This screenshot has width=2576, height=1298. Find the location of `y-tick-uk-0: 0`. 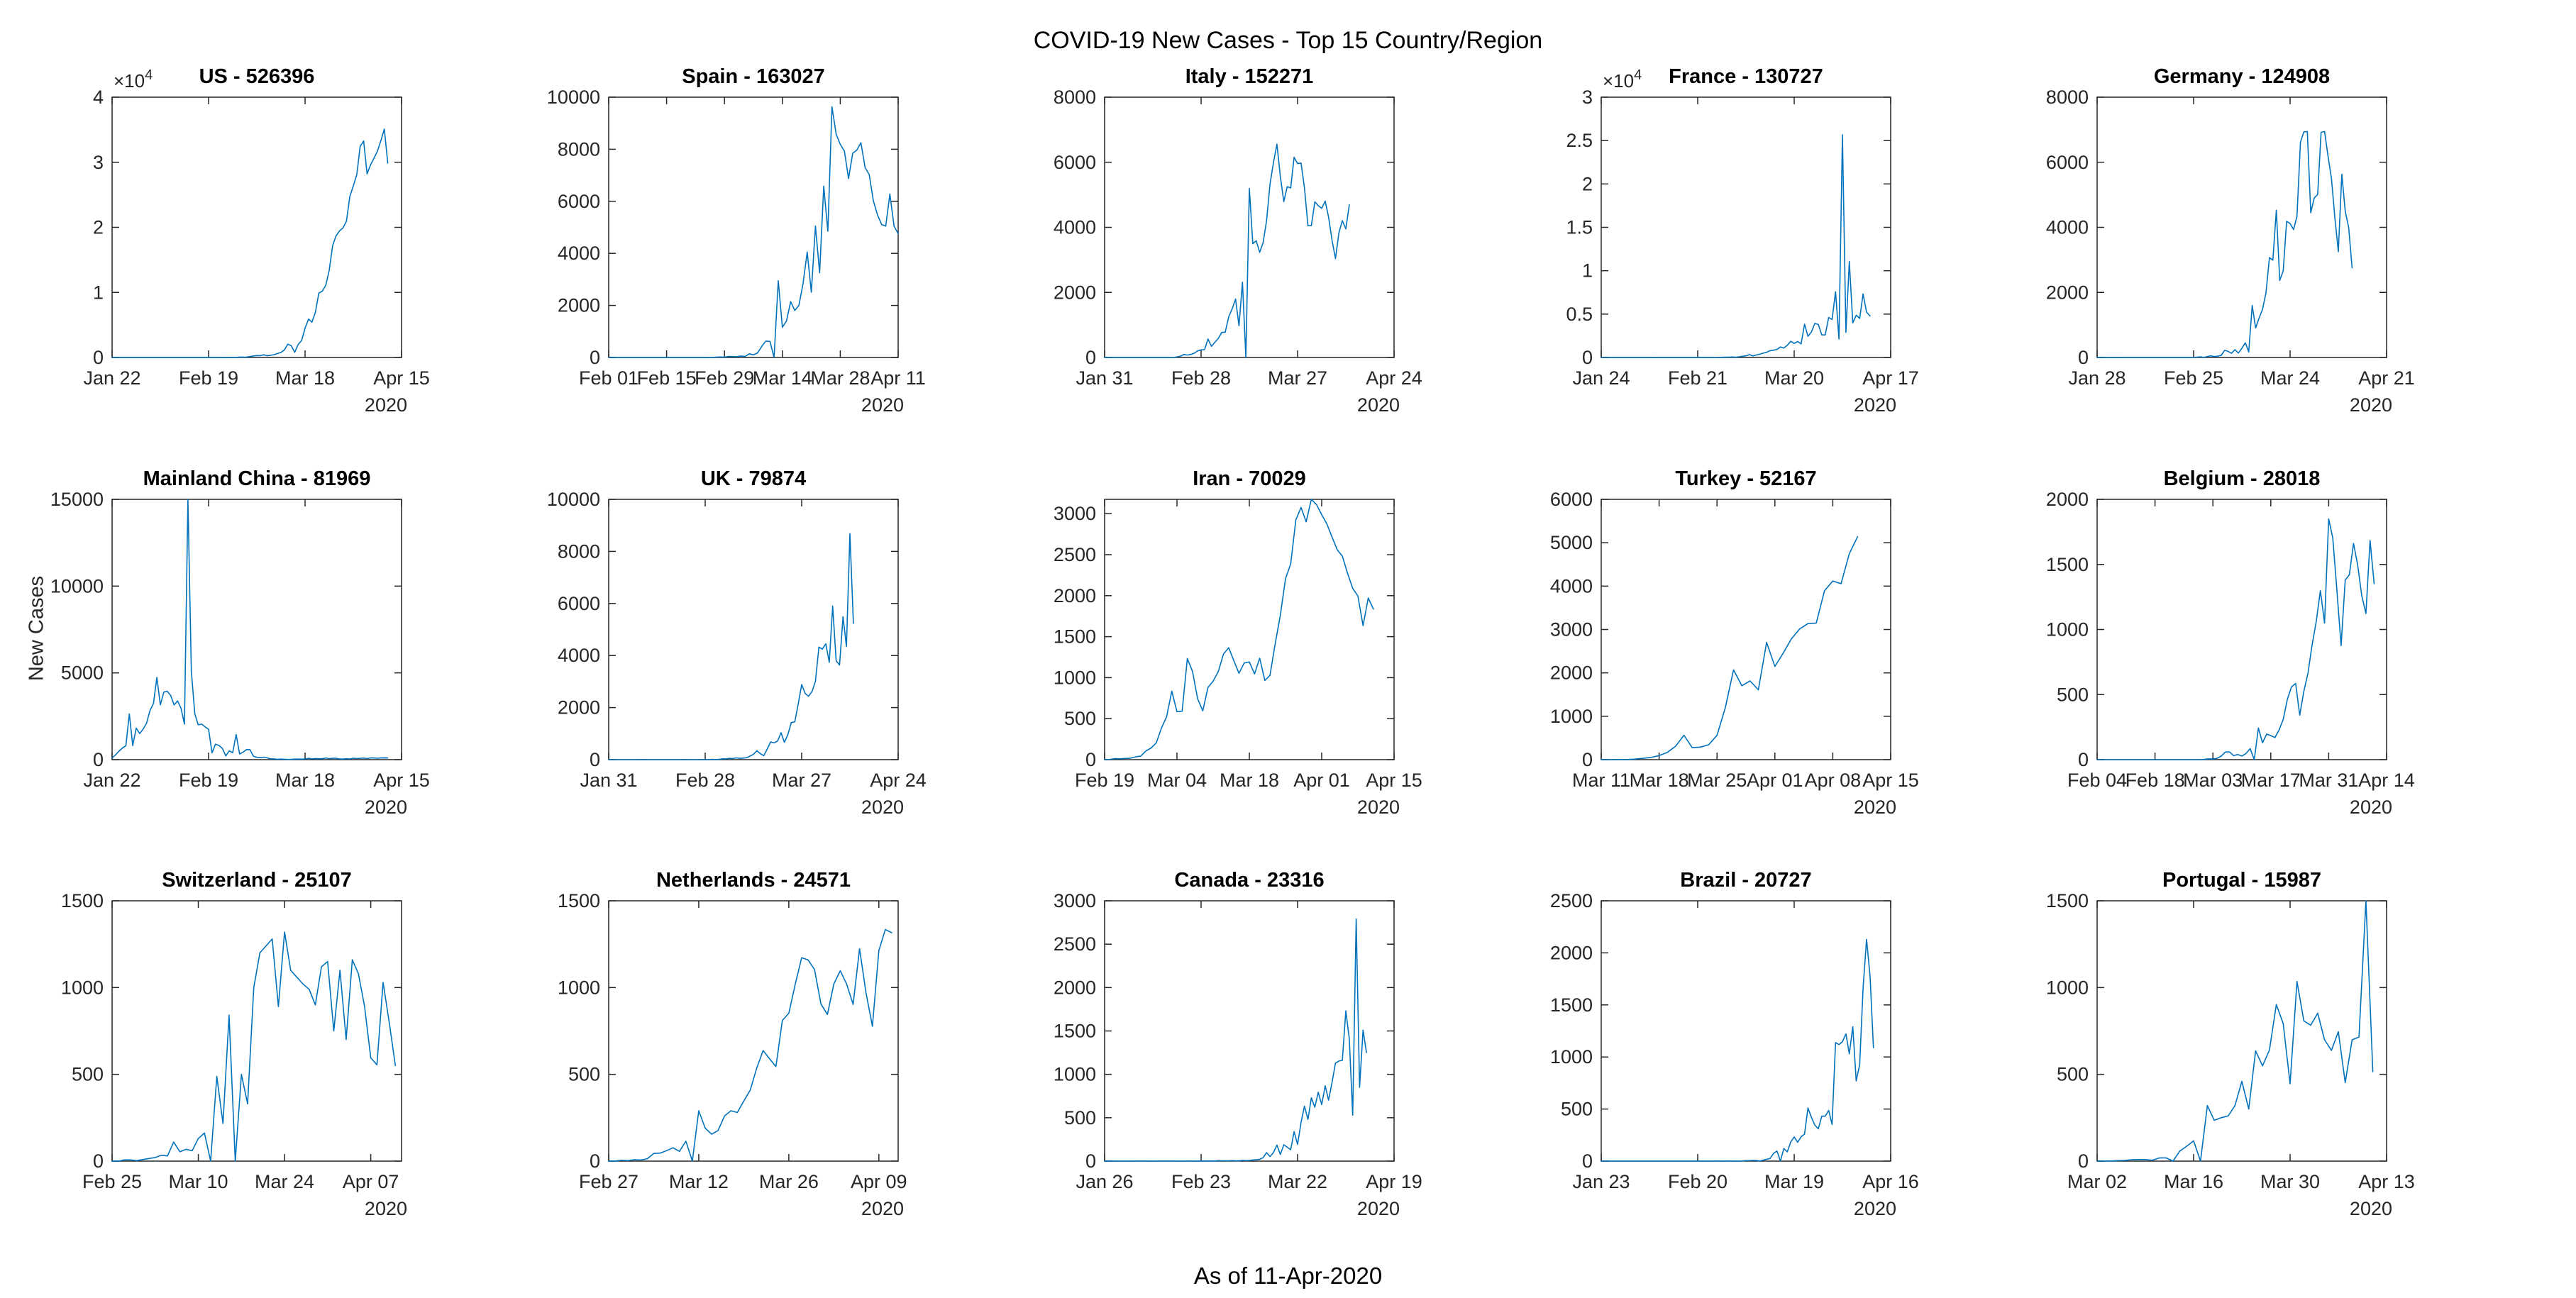

y-tick-uk-0: 0 is located at coordinates (594, 760).